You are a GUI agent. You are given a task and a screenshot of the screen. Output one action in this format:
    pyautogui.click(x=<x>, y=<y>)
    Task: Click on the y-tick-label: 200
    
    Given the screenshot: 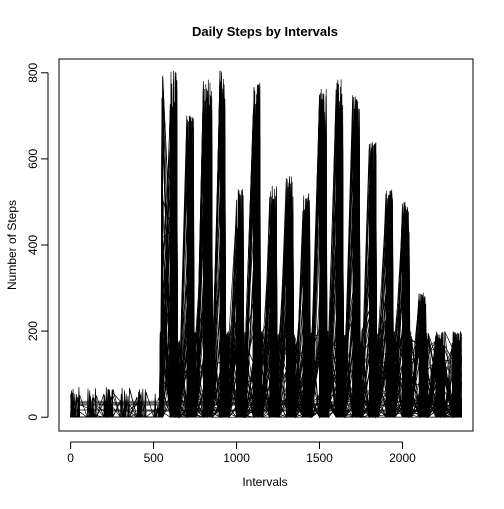 What is the action you would take?
    pyautogui.click(x=33, y=331)
    